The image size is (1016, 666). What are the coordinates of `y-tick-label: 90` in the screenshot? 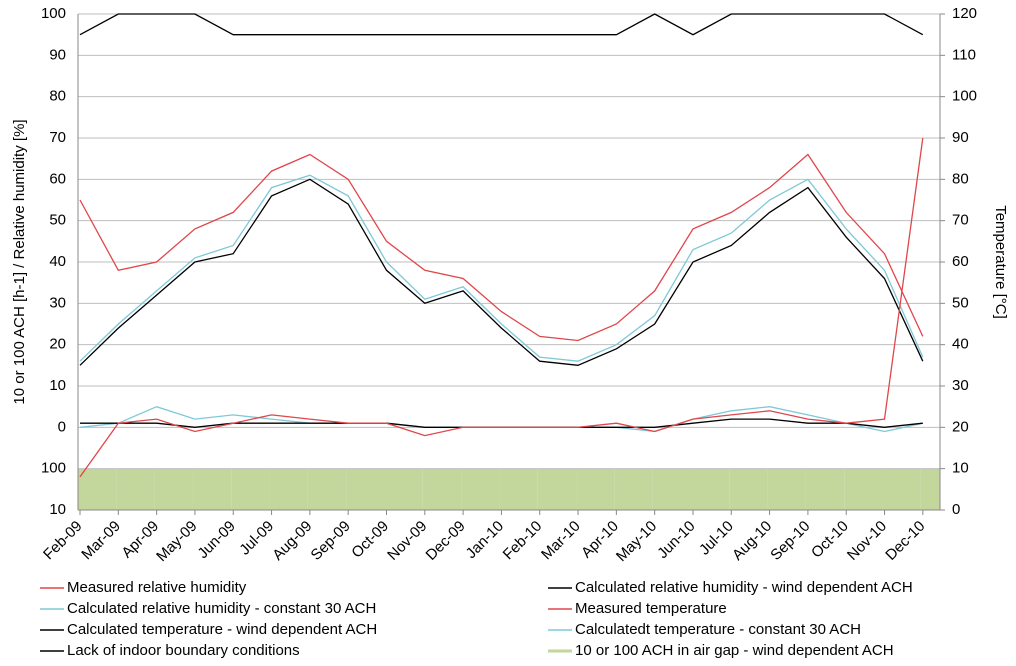 It's located at (57, 54).